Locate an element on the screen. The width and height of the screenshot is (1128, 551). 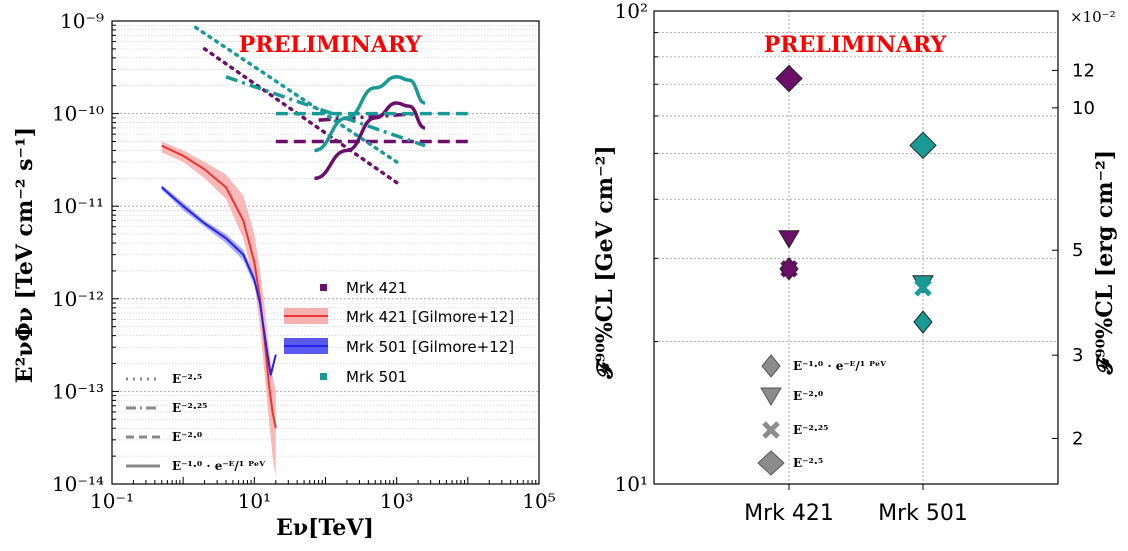
right-y2-tick-label: 12 is located at coordinates (1083, 70).